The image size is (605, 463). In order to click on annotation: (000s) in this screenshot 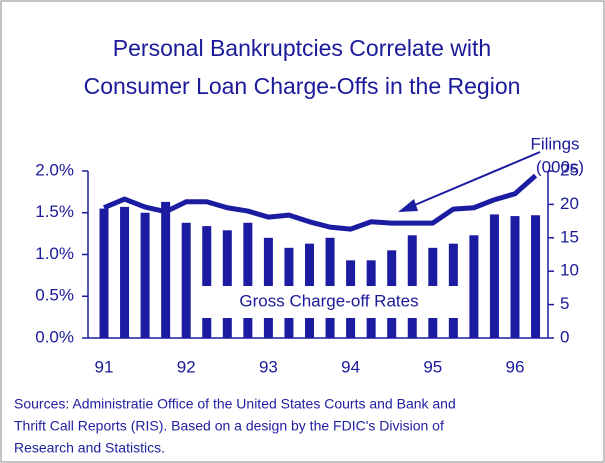, I will do `click(560, 166)`.